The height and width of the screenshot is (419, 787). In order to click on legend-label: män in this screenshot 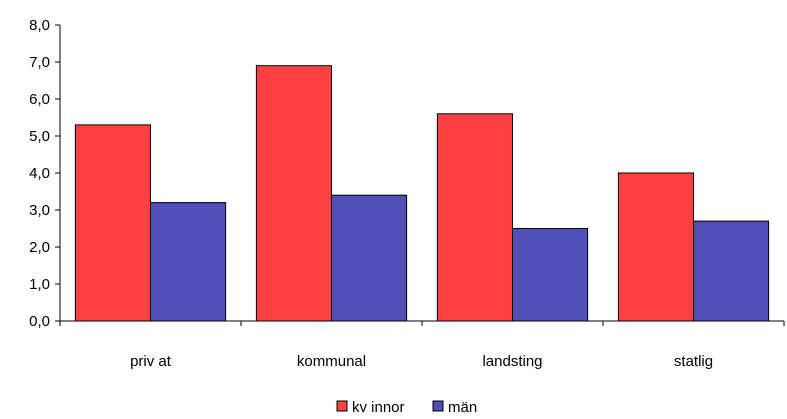, I will do `click(462, 407)`.